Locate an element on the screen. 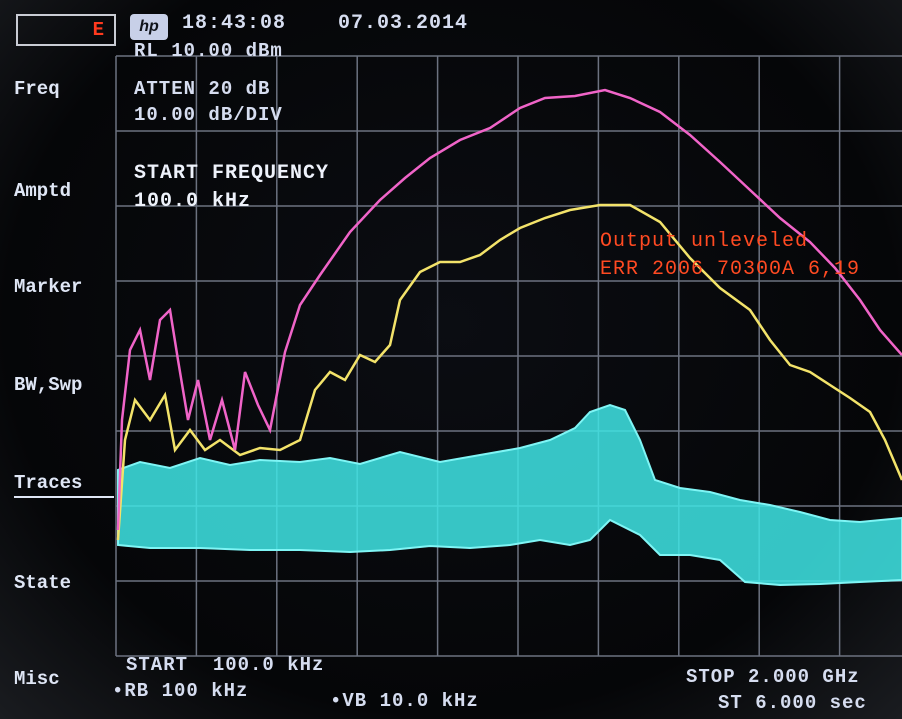  sweep-time: ST 6.000 sec is located at coordinates (792, 703).